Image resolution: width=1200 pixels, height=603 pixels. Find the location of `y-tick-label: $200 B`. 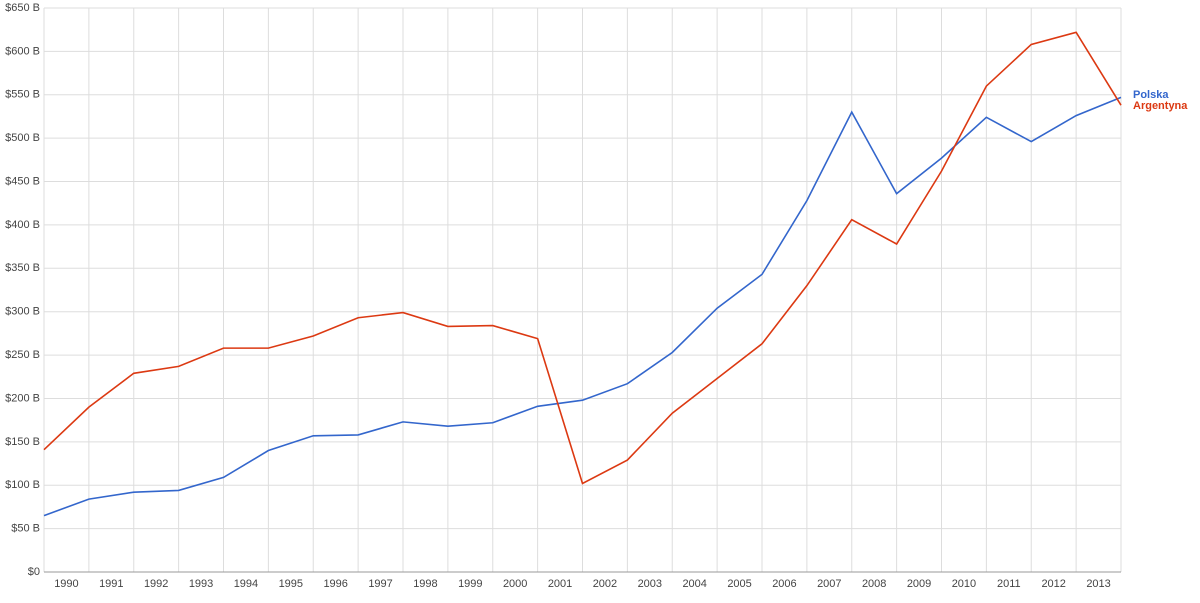

y-tick-label: $200 B is located at coordinates (22, 398).